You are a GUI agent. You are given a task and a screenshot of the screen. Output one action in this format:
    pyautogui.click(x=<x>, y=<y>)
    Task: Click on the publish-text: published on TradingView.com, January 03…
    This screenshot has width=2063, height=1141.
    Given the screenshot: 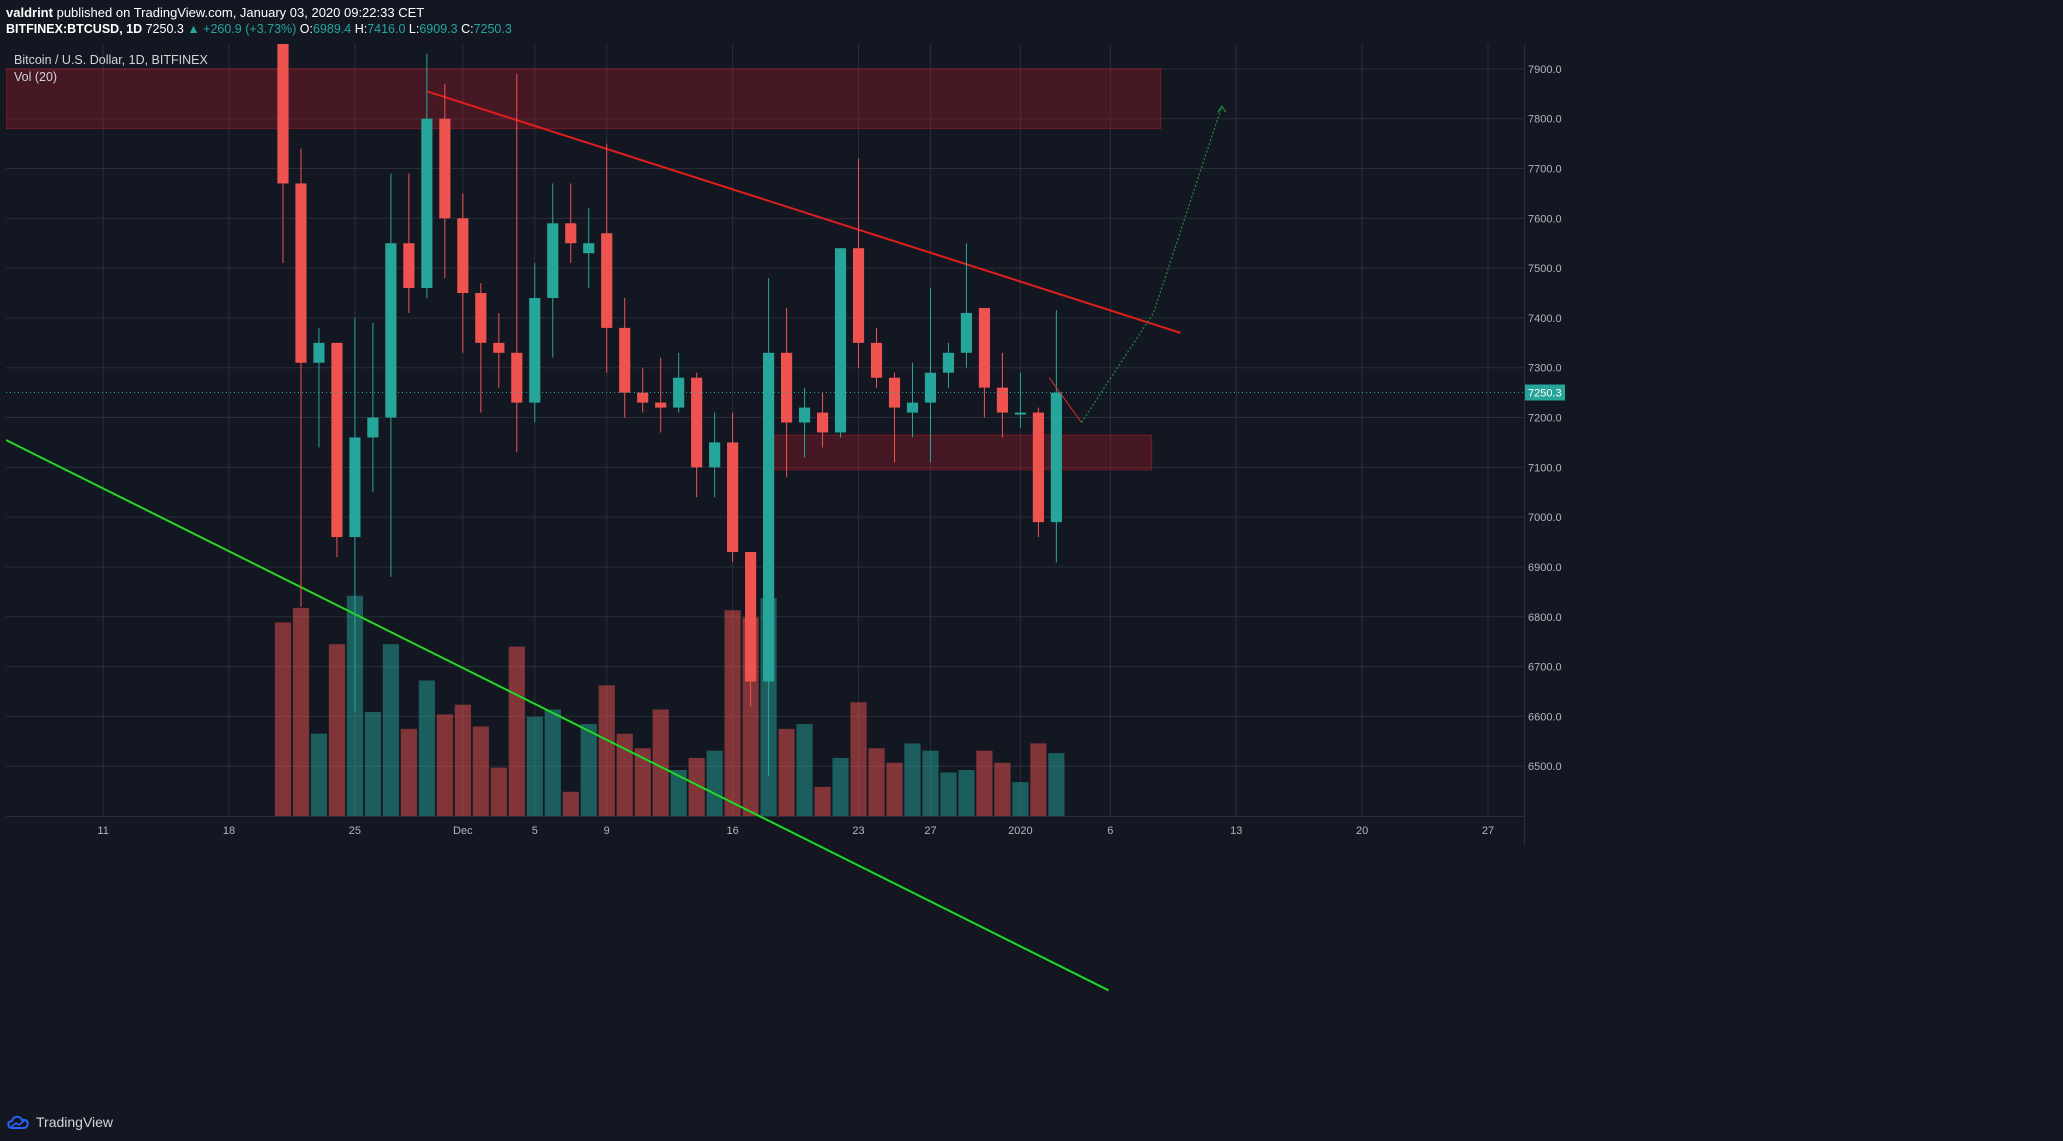 What is the action you would take?
    pyautogui.click(x=240, y=12)
    